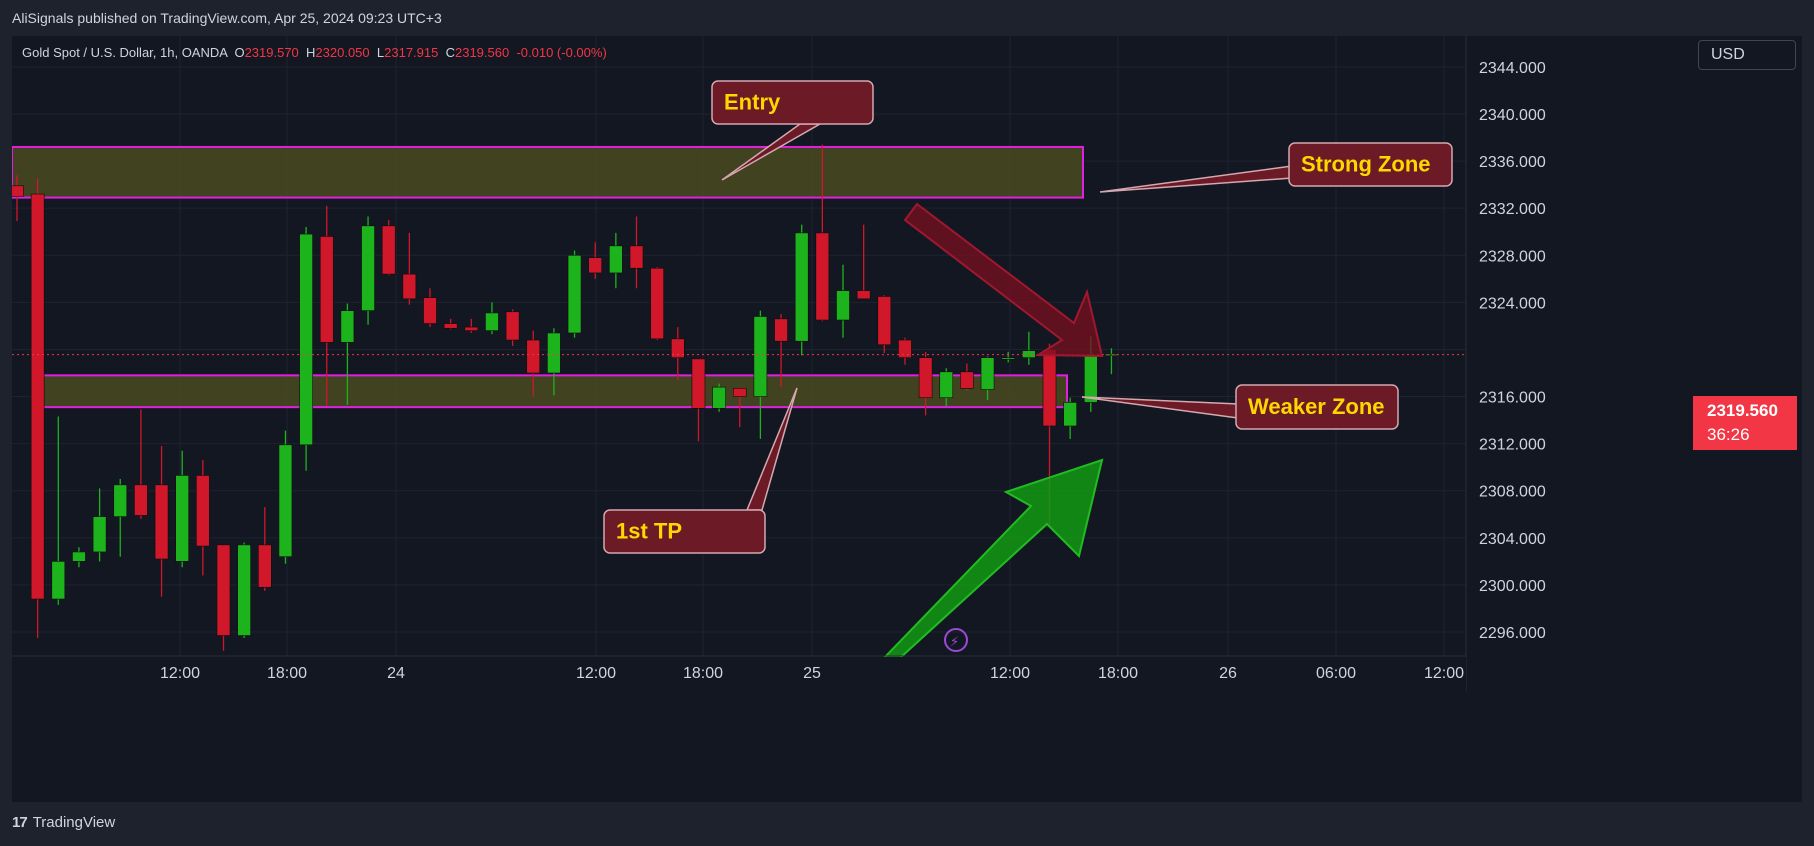  Describe the element at coordinates (1512, 586) in the screenshot. I see `y-tick-label: 2300.000` at that location.